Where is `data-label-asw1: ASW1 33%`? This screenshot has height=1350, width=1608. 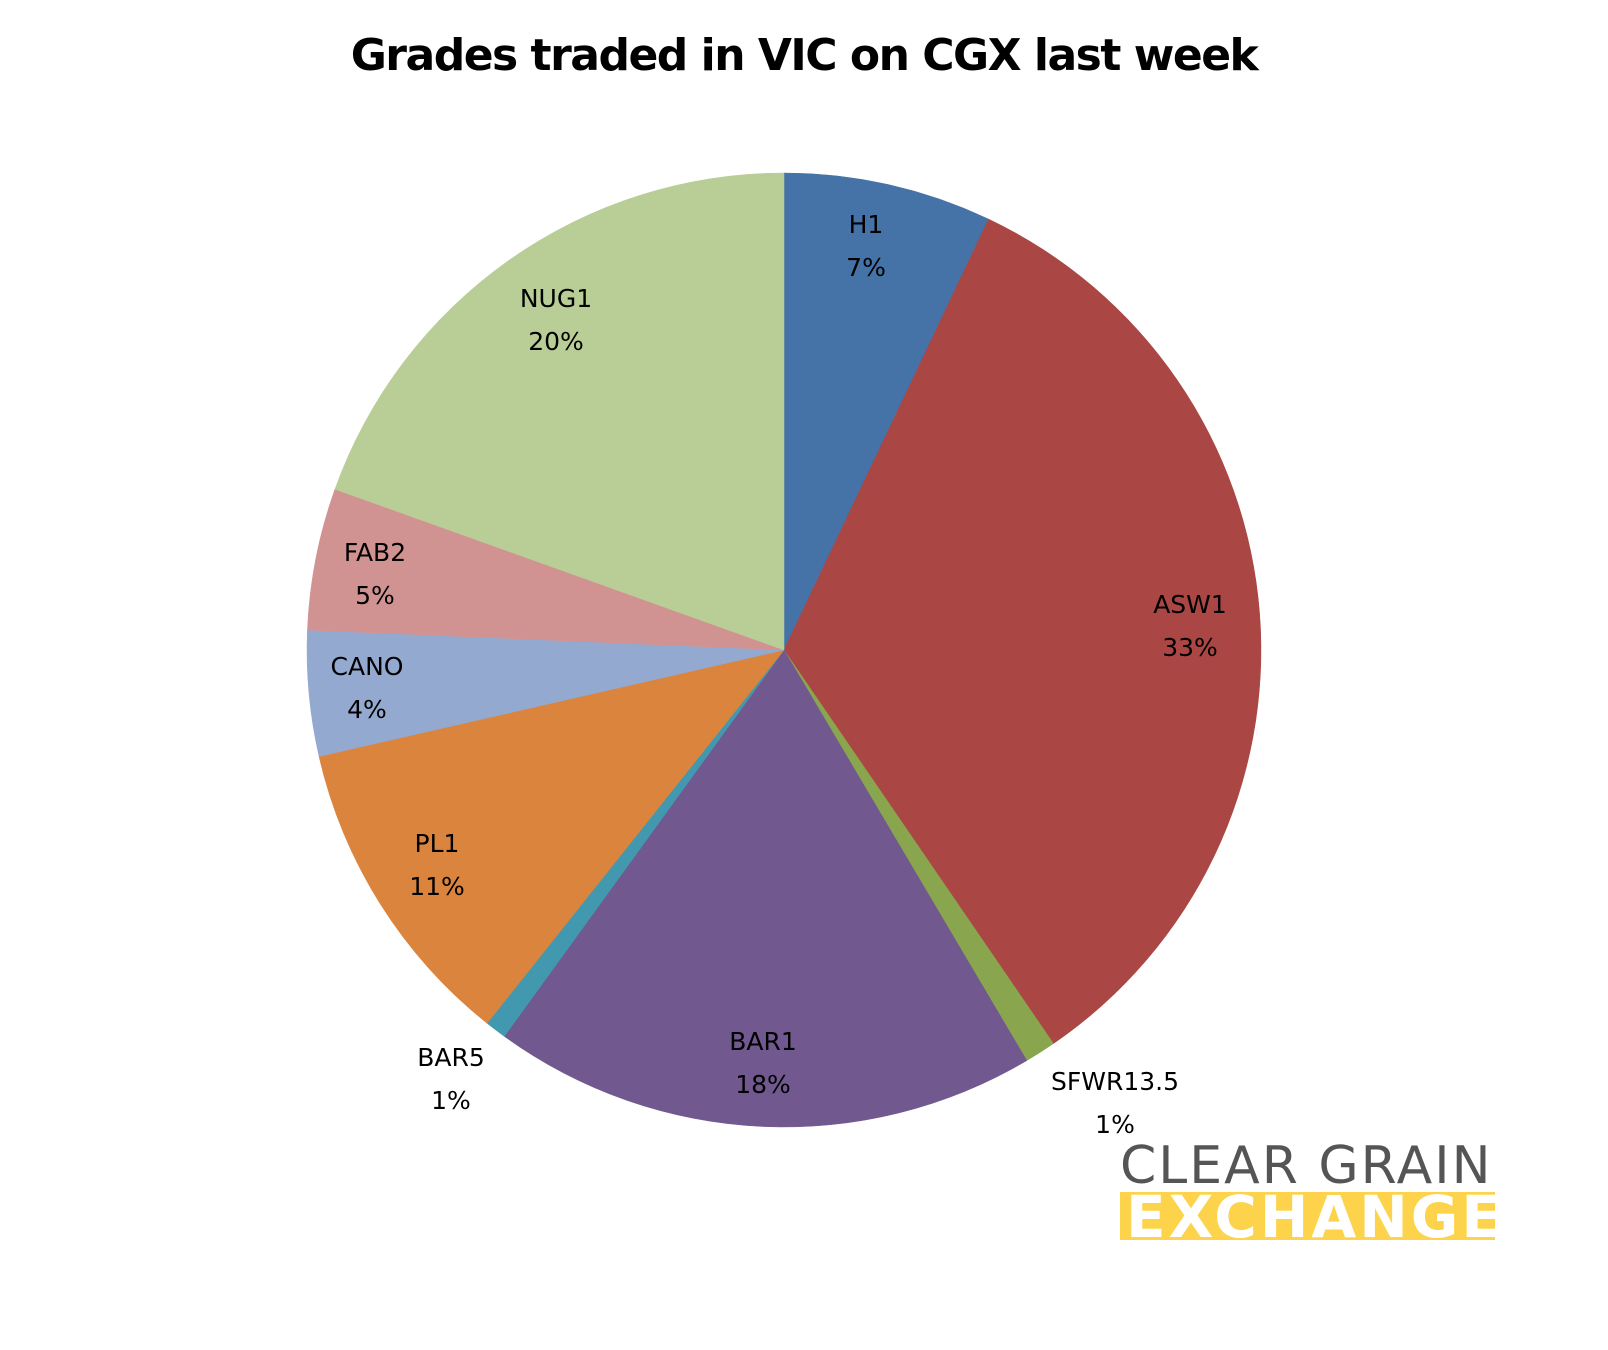
data-label-asw1: ASW1 33% is located at coordinates (1190, 626).